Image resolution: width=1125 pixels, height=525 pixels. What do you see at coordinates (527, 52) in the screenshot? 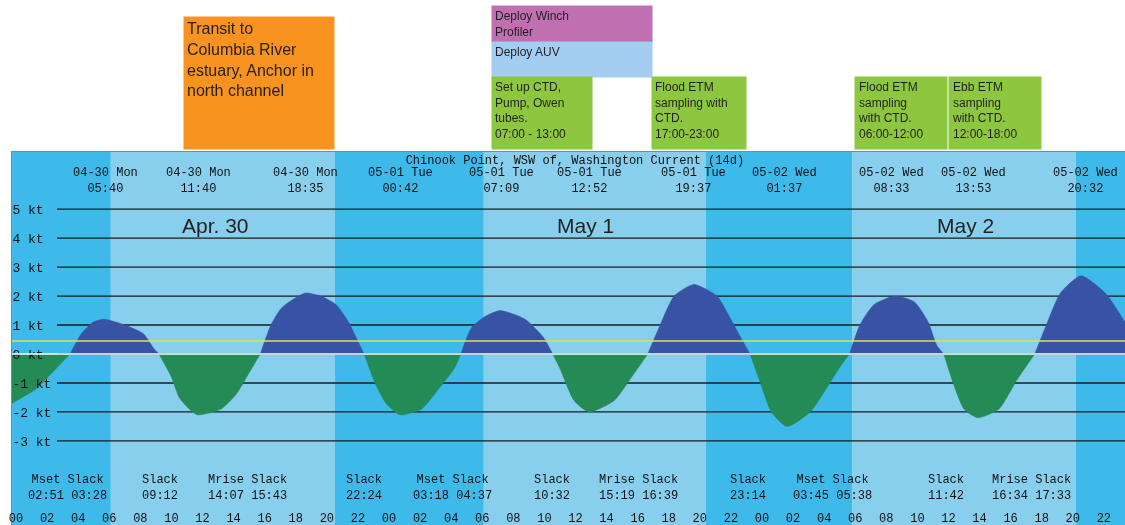
I see `text: Deploy AUV` at bounding box center [527, 52].